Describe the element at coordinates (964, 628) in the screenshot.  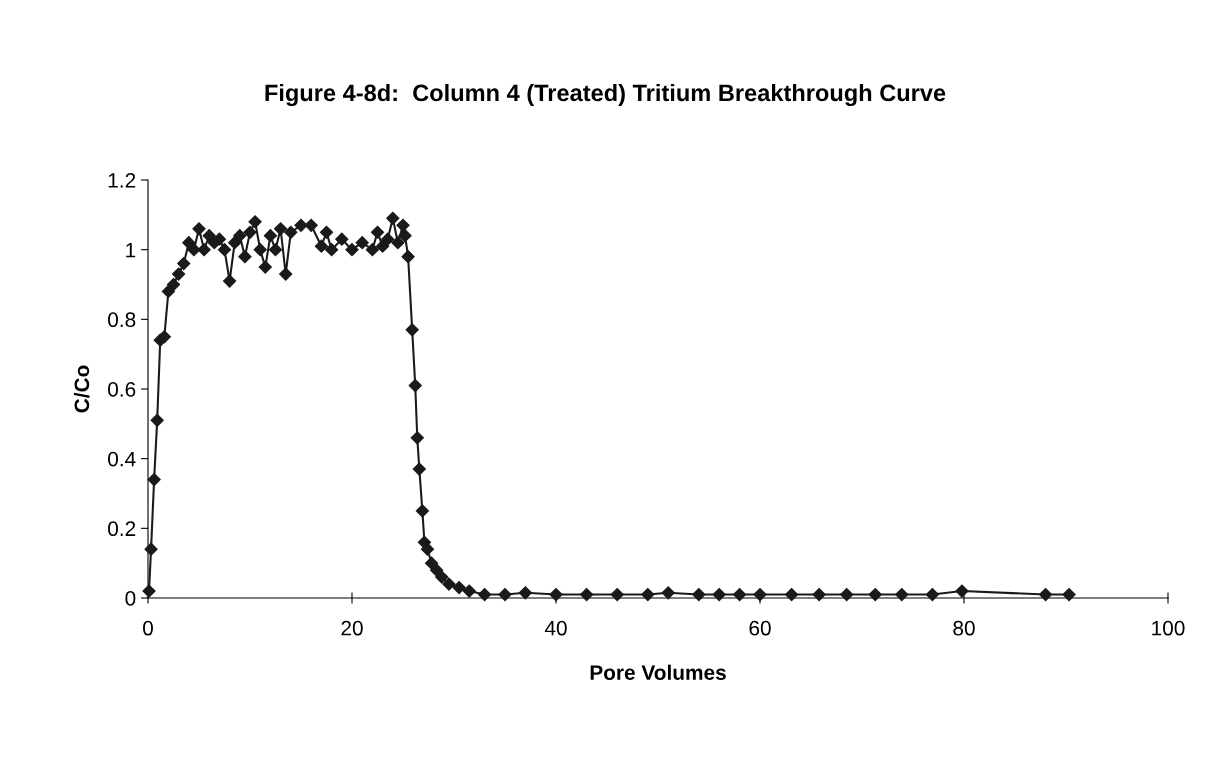
I see `x-tick-label: 80` at that location.